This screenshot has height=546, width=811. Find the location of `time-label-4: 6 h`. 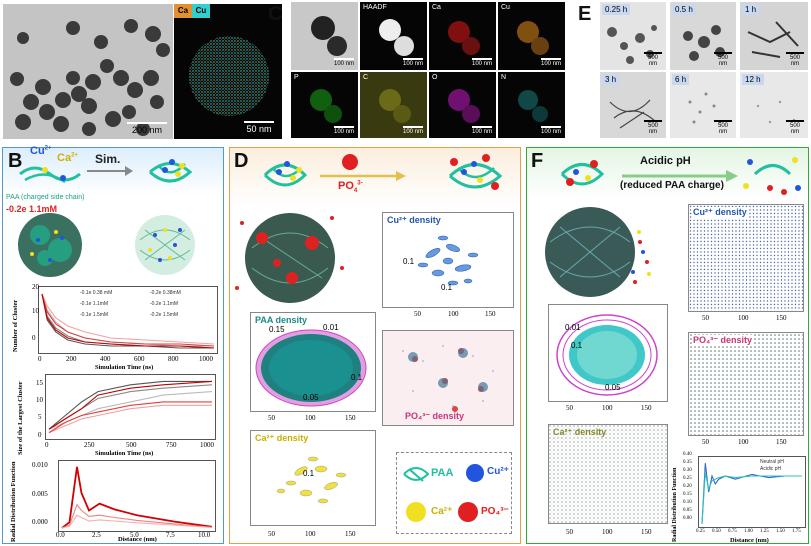

time-label-4: 6 h is located at coordinates (681, 79).